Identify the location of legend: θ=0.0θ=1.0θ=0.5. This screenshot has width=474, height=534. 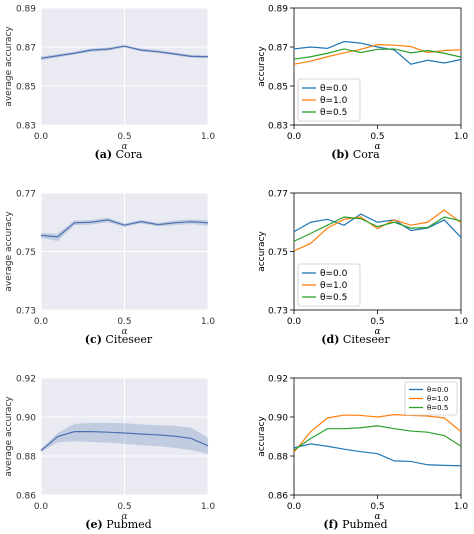
(431, 398).